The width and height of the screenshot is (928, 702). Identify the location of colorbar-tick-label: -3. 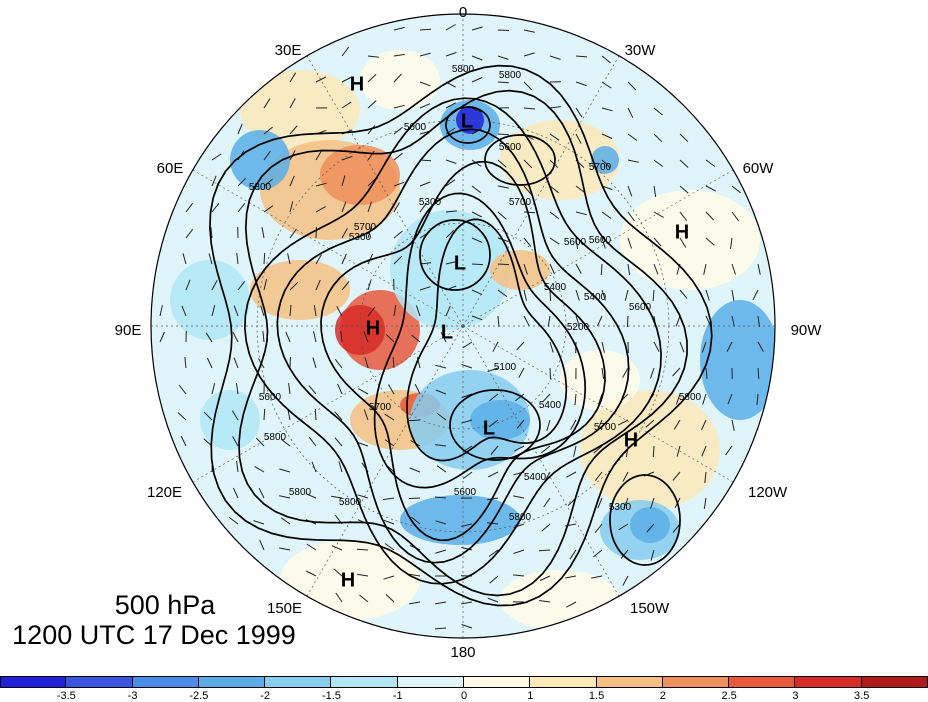
(132, 696).